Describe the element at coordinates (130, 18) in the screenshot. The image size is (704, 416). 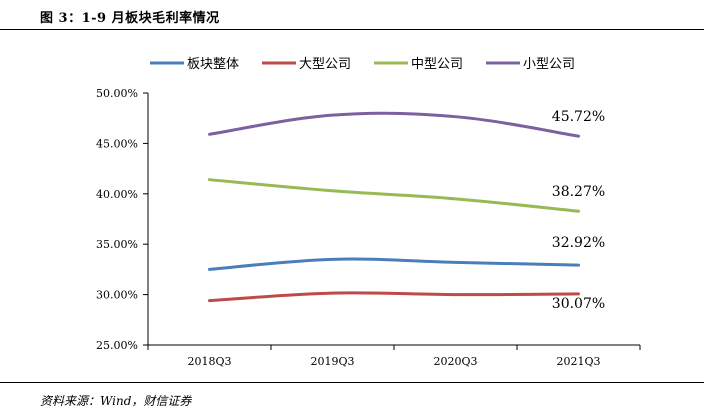
I see `figure-title: 图 3：1-9 月板块毛利率情况` at that location.